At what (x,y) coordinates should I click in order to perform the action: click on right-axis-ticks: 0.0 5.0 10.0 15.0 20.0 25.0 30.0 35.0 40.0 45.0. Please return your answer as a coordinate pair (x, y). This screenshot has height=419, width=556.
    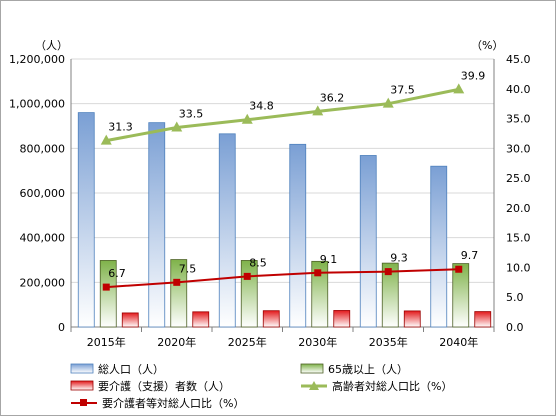
    Looking at the image, I should click on (518, 193).